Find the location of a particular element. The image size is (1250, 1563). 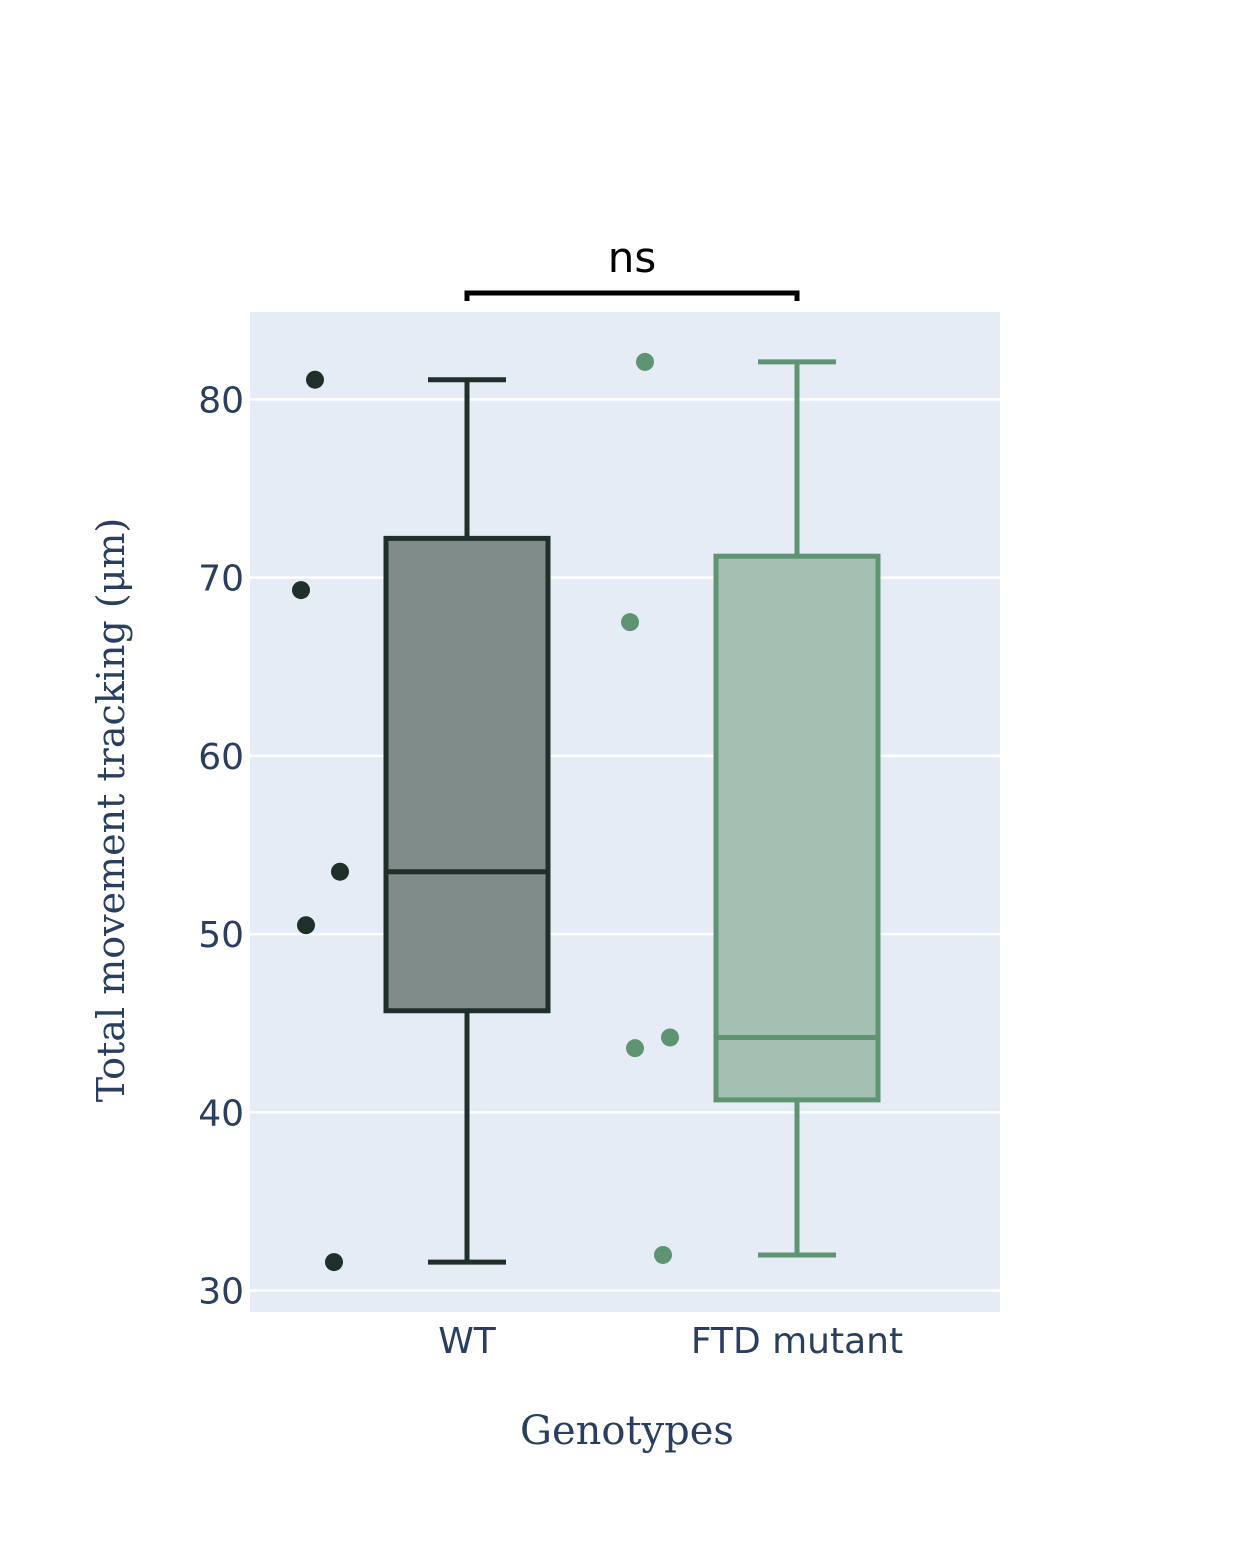

box-wt is located at coordinates (421, 821).